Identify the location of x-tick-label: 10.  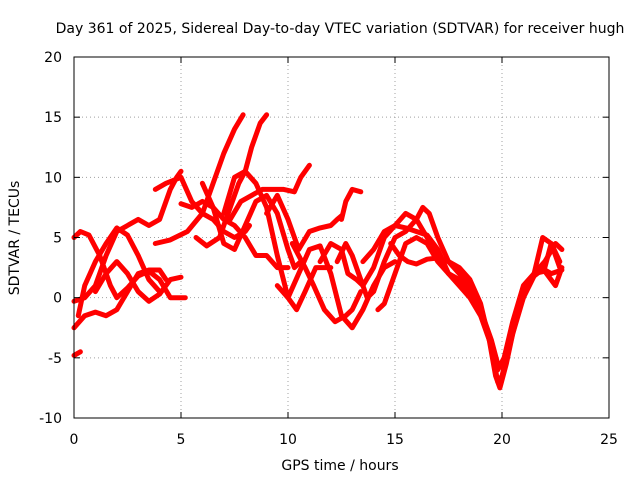
(288, 440).